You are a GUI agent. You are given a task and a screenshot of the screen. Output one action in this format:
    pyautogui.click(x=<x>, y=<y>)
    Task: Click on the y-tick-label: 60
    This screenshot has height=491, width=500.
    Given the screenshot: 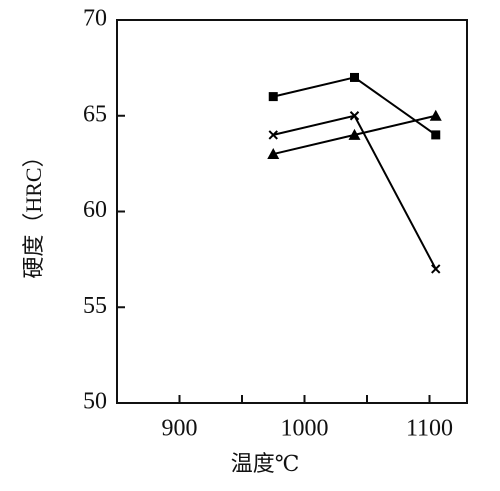 What is the action you would take?
    pyautogui.click(x=95, y=210)
    